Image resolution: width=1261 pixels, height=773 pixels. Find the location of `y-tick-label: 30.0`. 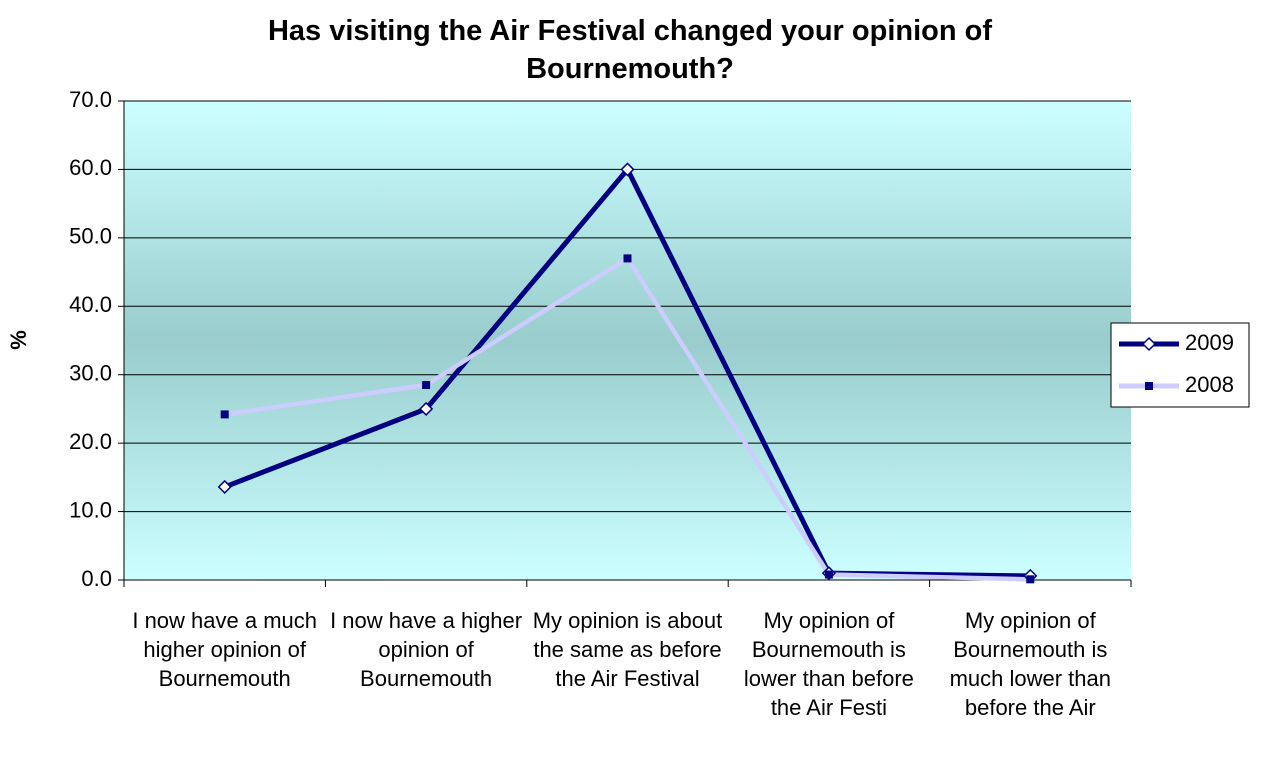

y-tick-label: 30.0 is located at coordinates (90, 373).